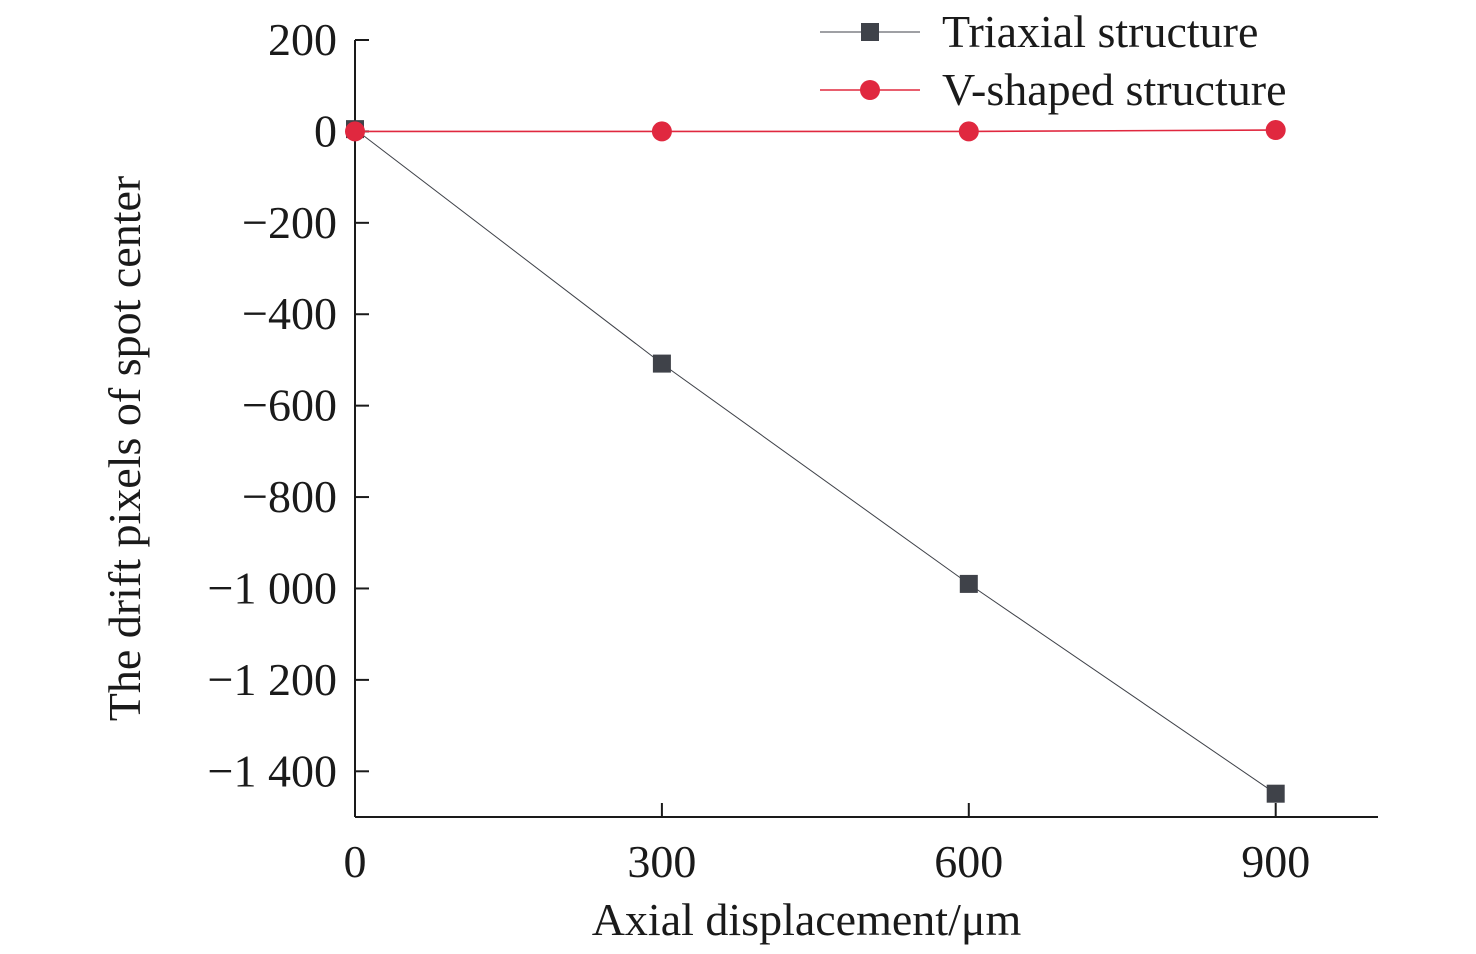  I want to click on legend-item: Triaxial structure, so click(1039, 31).